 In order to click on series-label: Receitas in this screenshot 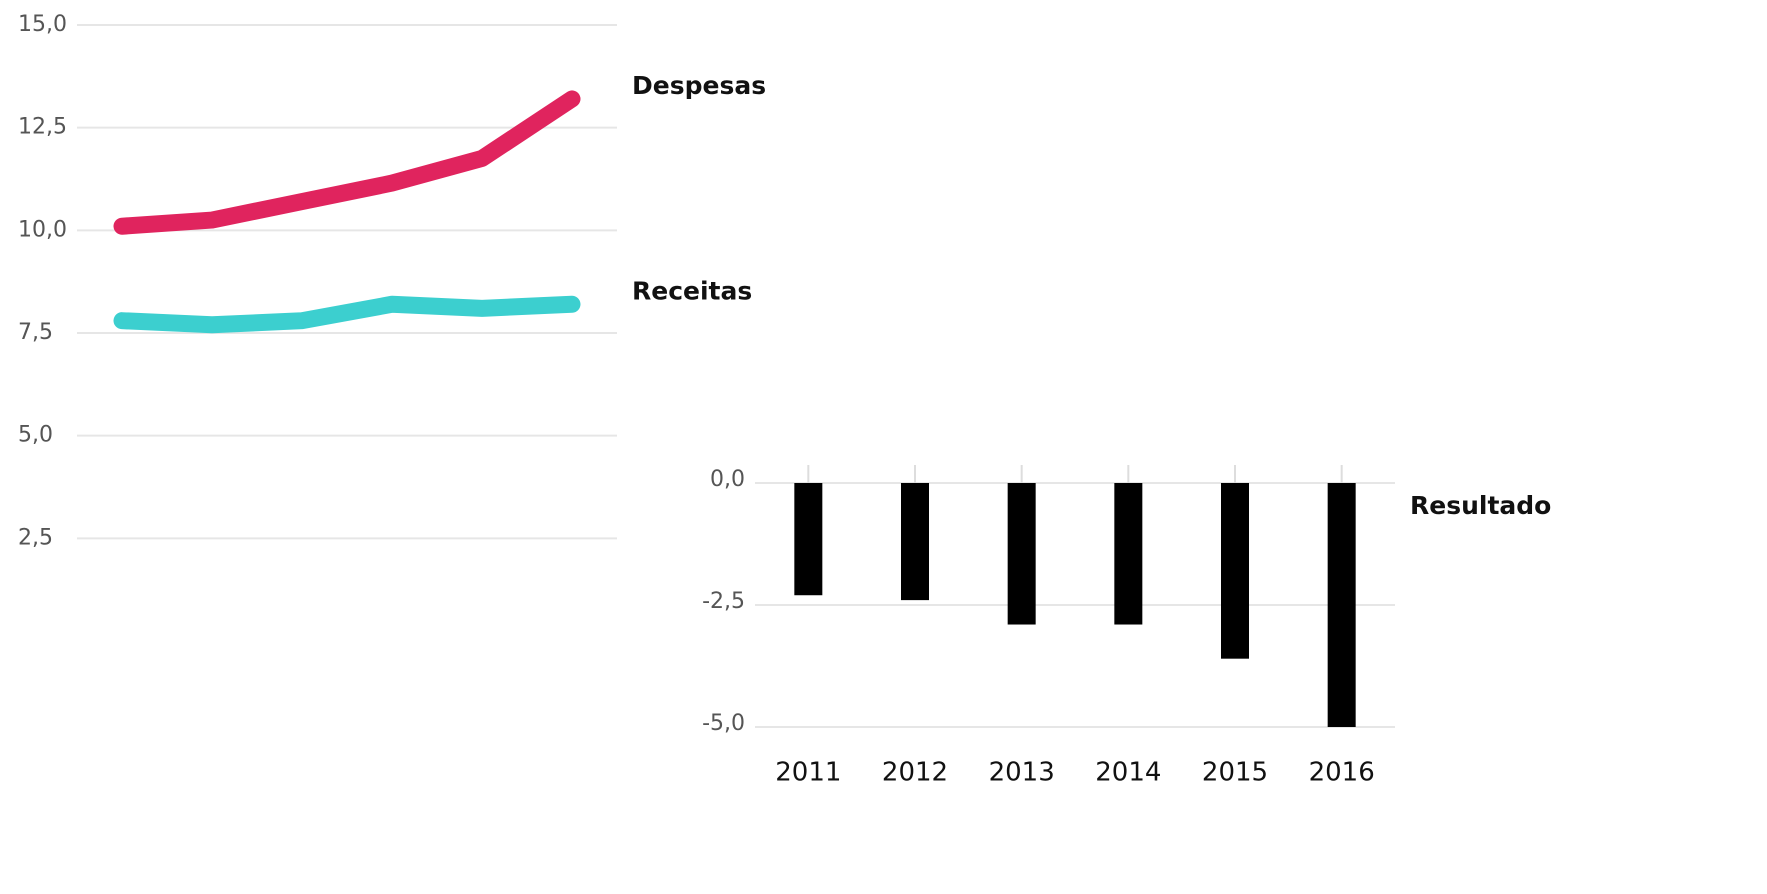, I will do `click(692, 290)`.